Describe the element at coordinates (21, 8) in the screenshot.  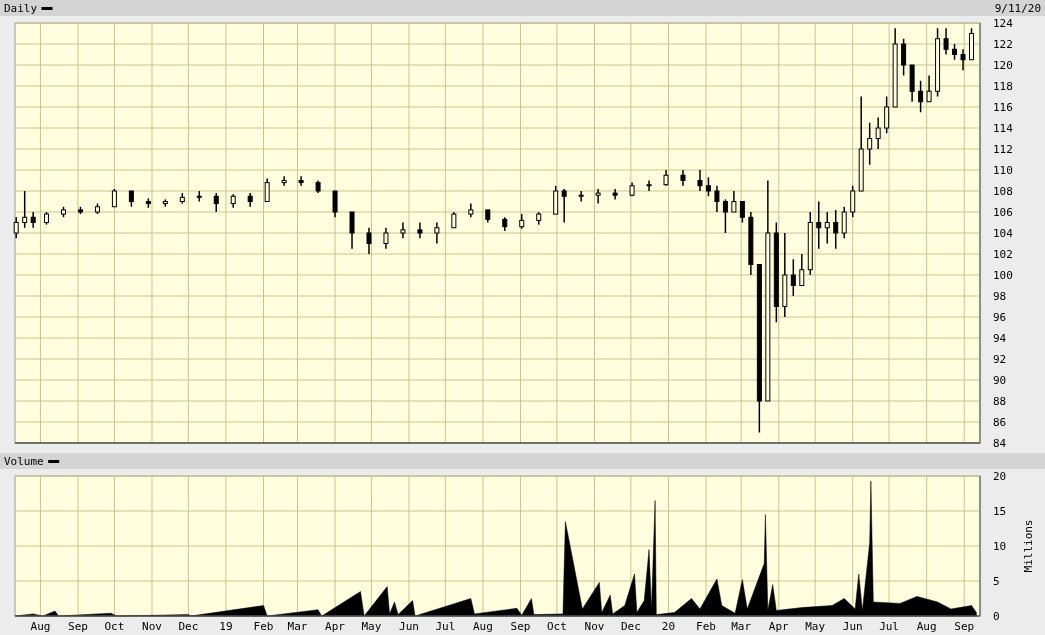
I see `chart-title: Daily` at that location.